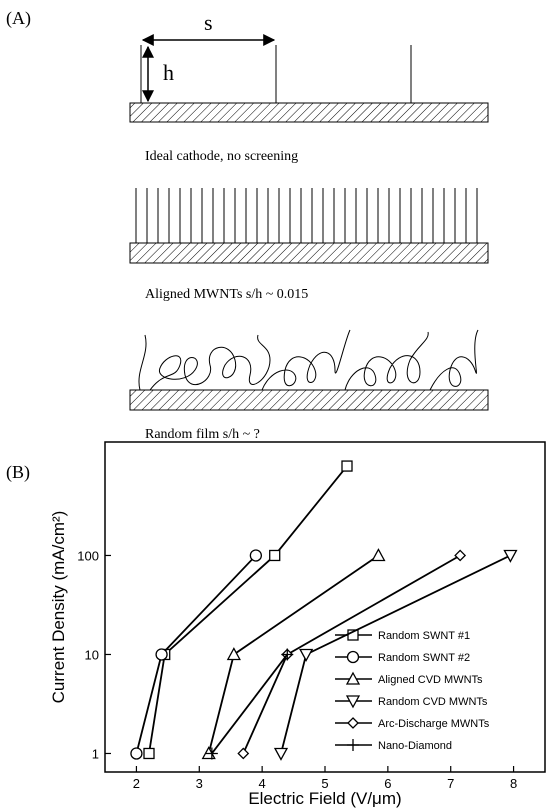 The width and height of the screenshot is (548, 808). What do you see at coordinates (308, 360) in the screenshot?
I see `random-tubes` at bounding box center [308, 360].